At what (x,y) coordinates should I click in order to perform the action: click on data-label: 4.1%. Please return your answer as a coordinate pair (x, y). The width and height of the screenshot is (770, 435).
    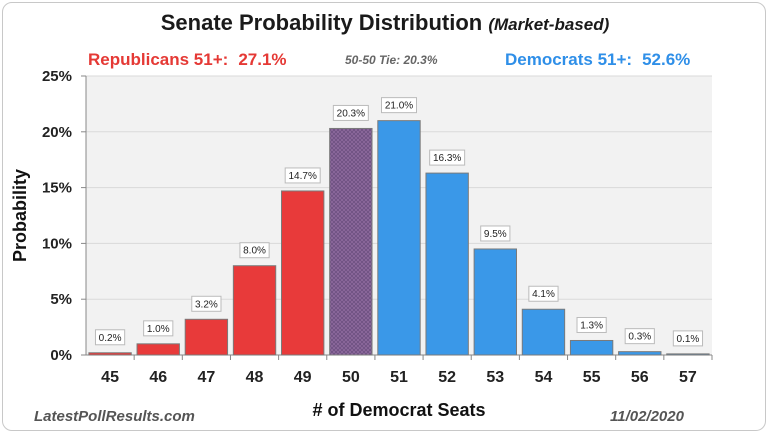
    Looking at the image, I should click on (543, 294).